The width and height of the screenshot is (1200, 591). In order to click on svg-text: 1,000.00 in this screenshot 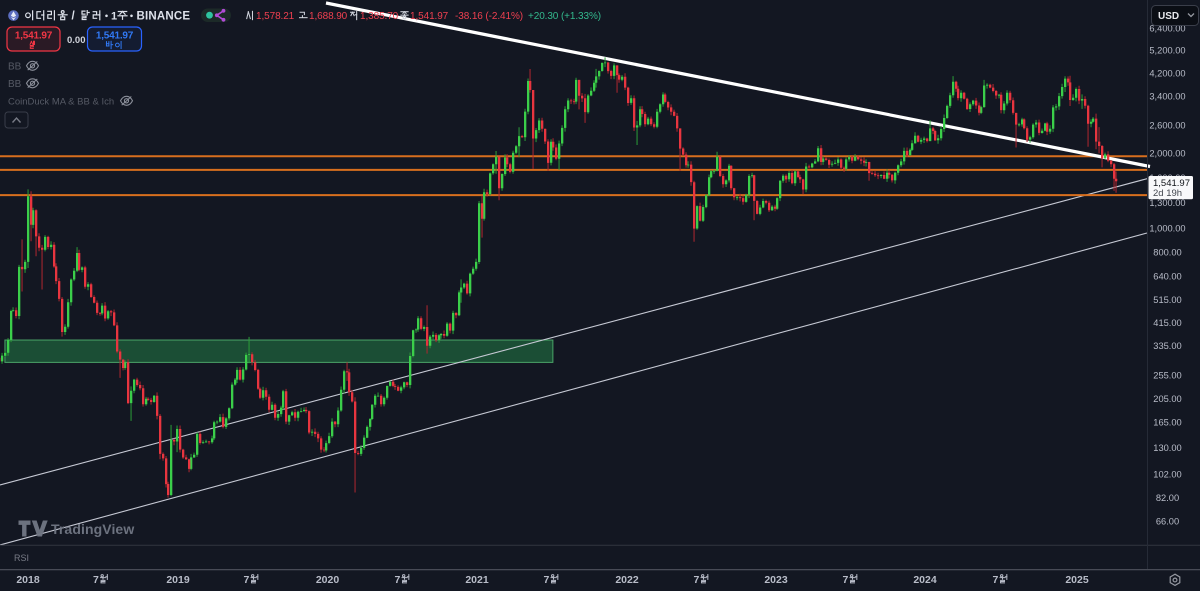, I will do `click(1167, 228)`.